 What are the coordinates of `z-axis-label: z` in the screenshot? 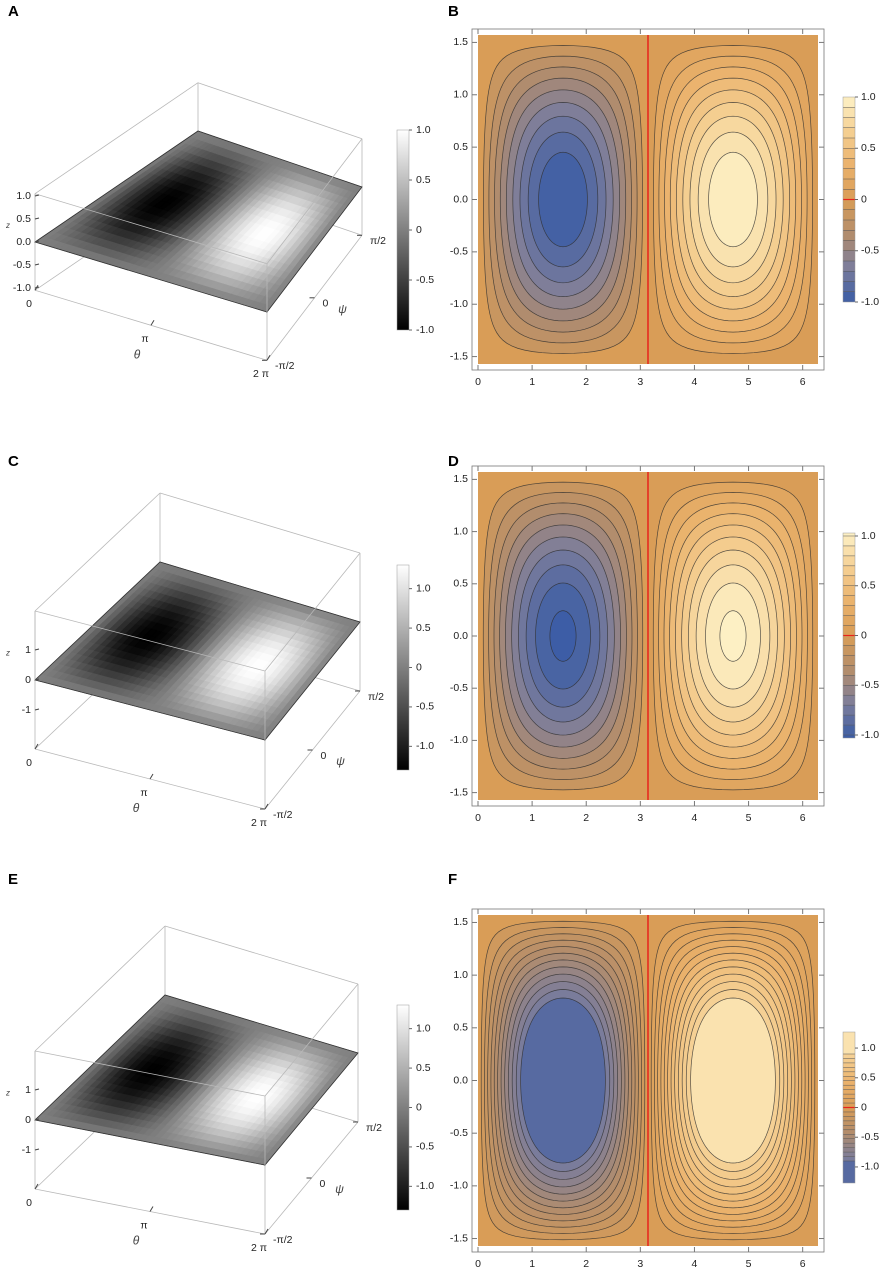 It's located at (7, 653).